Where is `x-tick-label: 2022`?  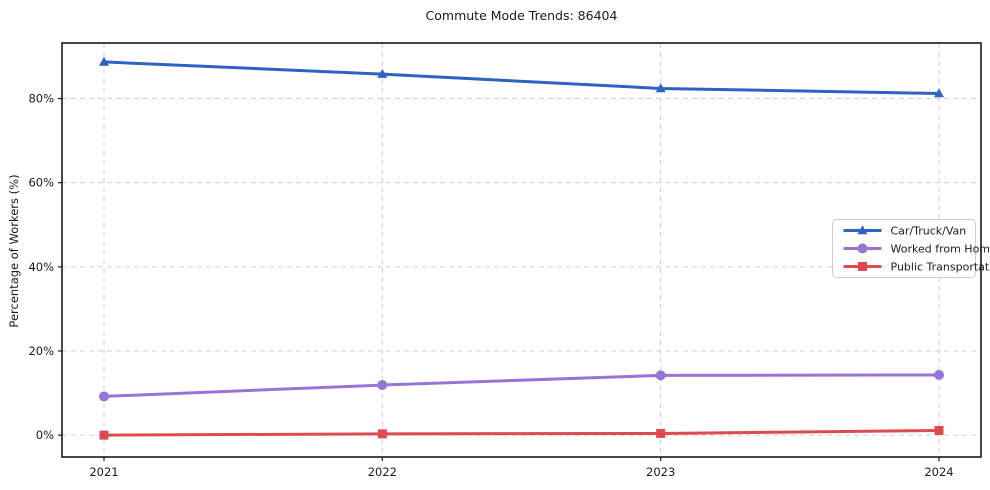 x-tick-label: 2022 is located at coordinates (382, 472).